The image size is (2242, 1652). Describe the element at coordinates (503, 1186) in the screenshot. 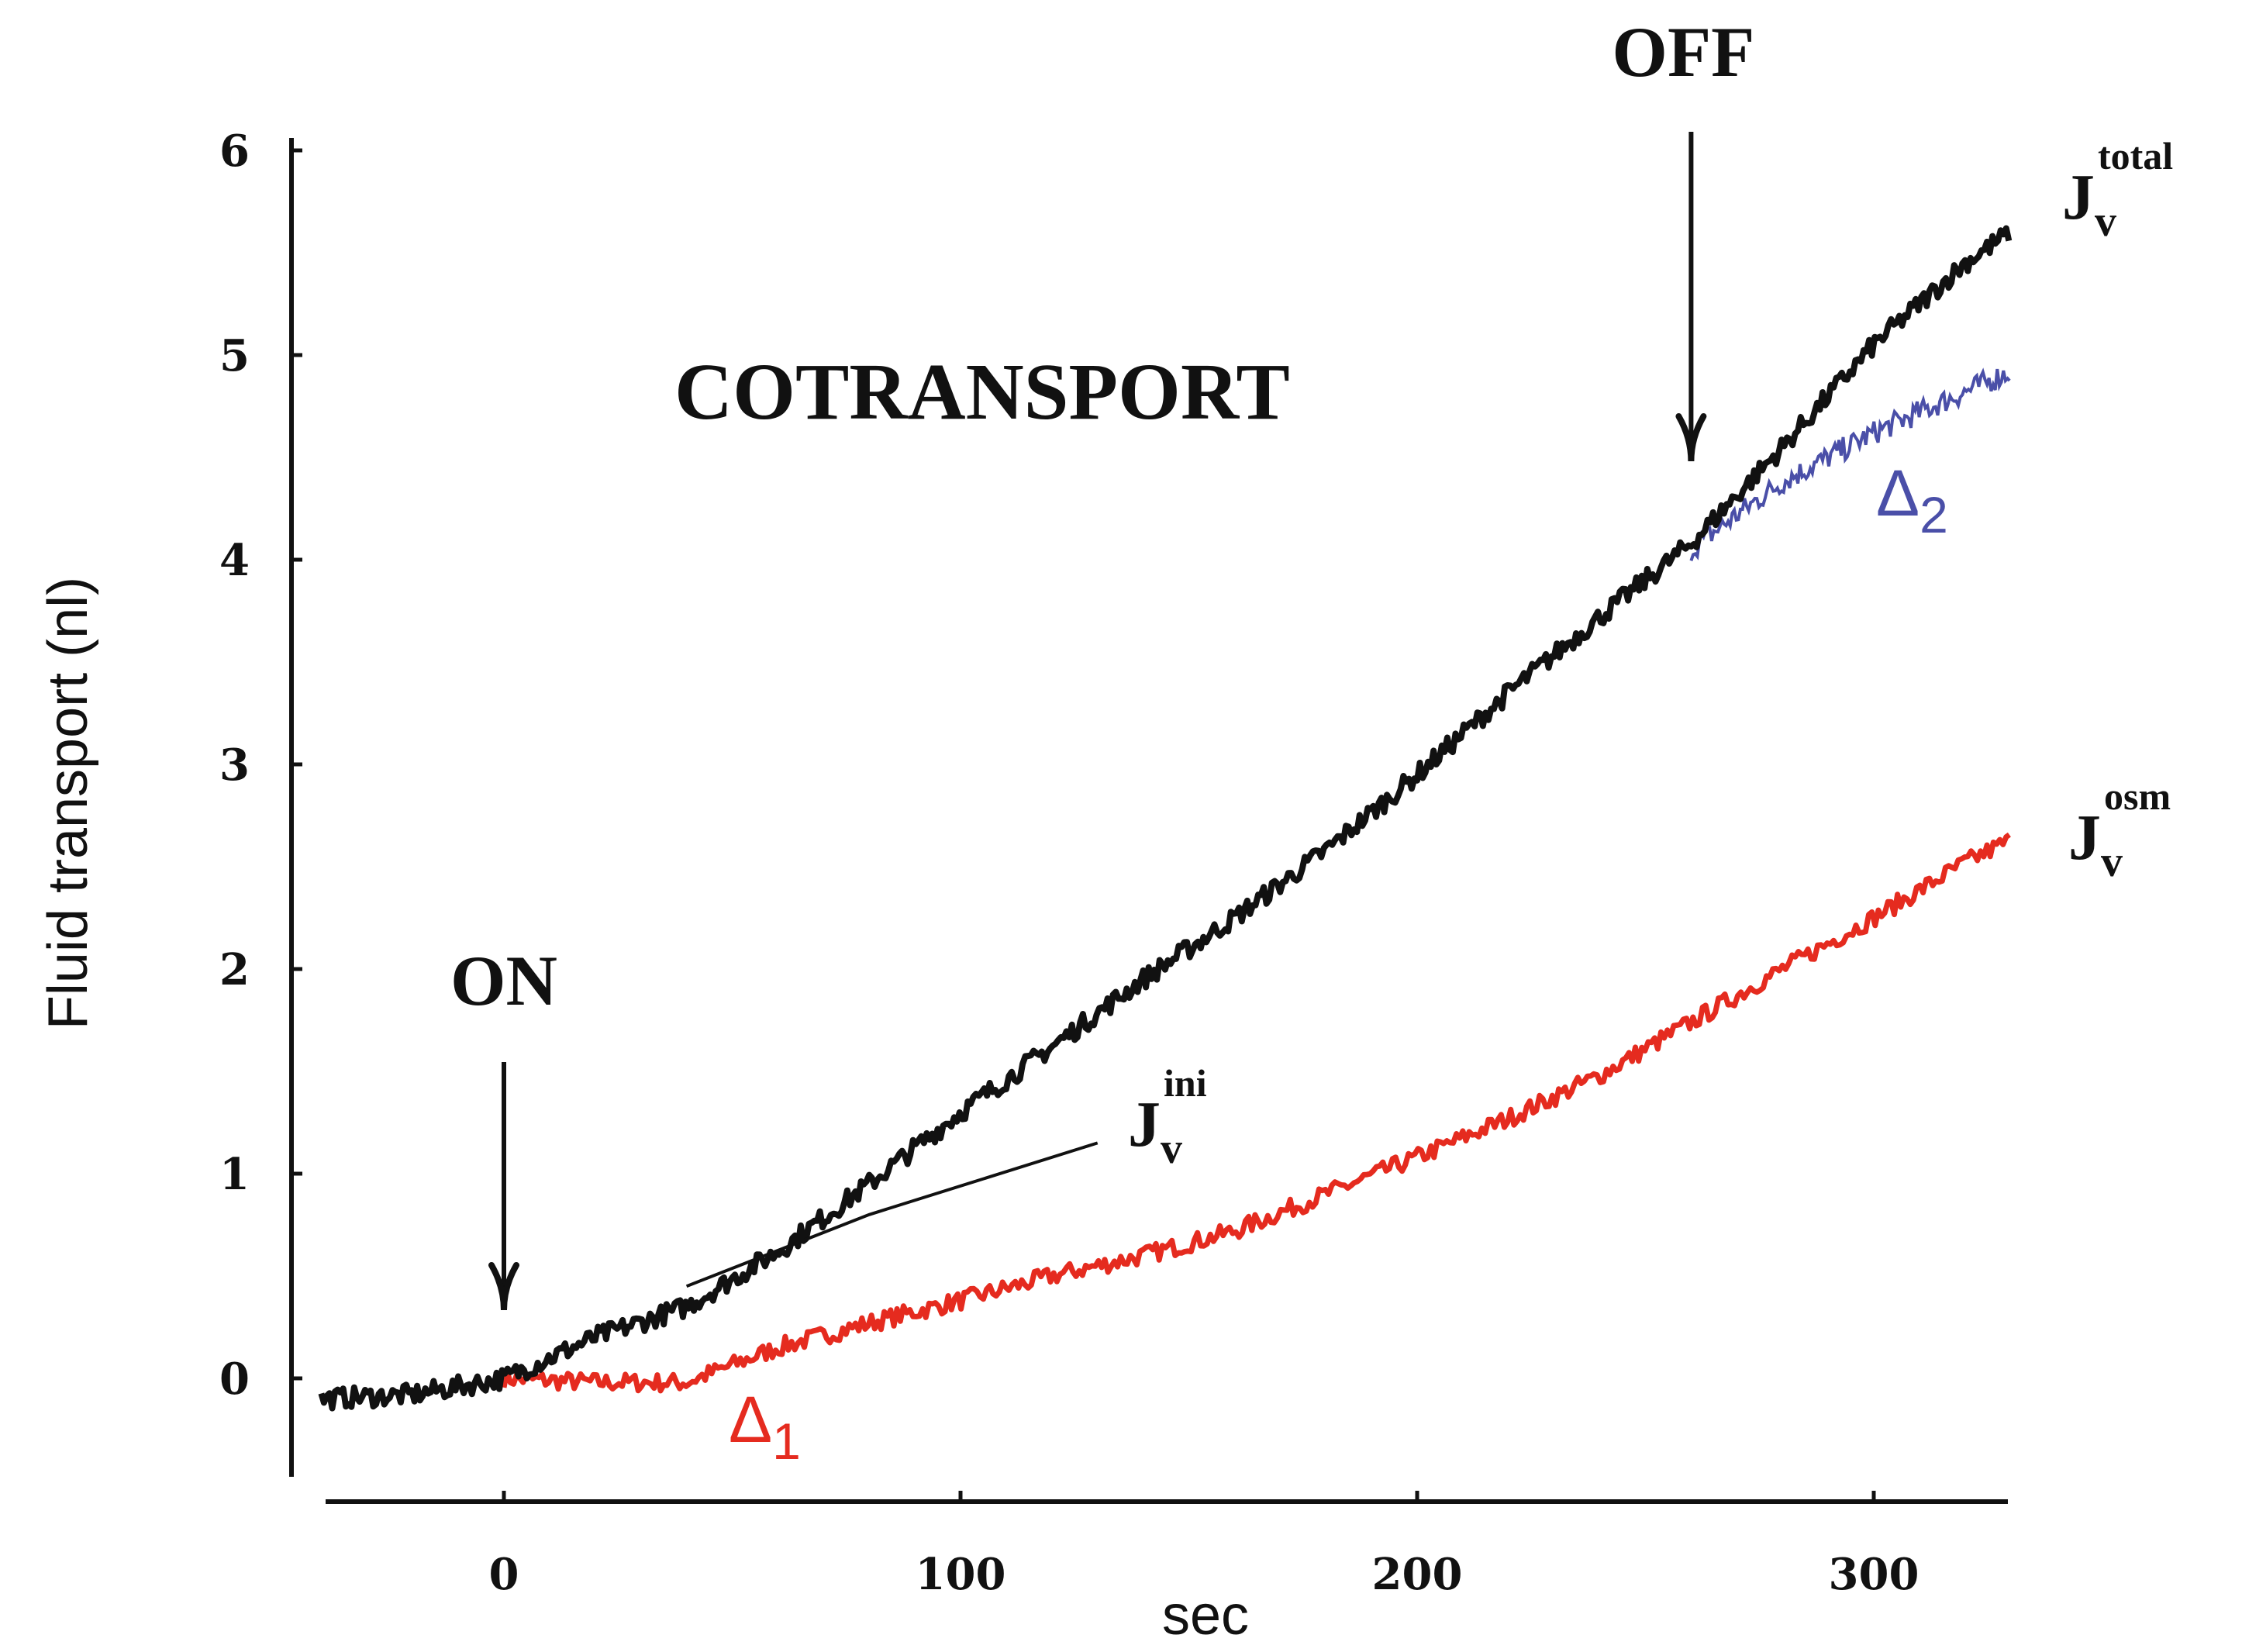

I see `on-arrow` at that location.